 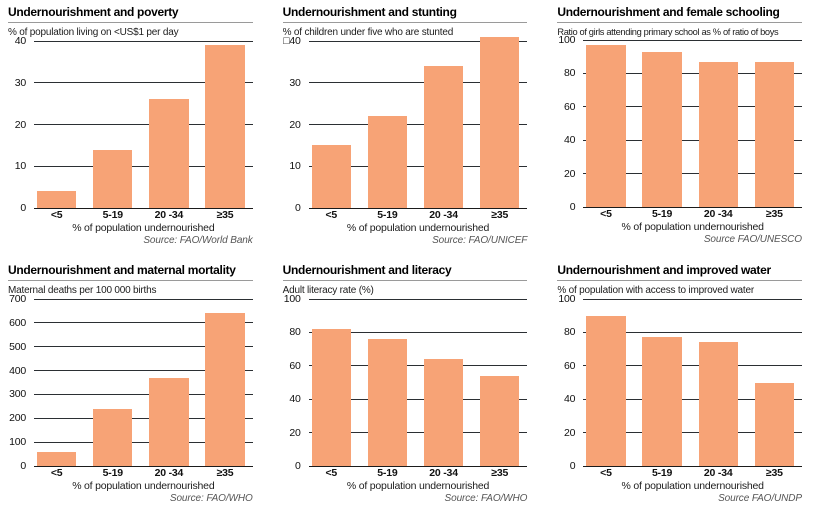 What do you see at coordinates (295, 166) in the screenshot?
I see `y-tick-label: 10` at bounding box center [295, 166].